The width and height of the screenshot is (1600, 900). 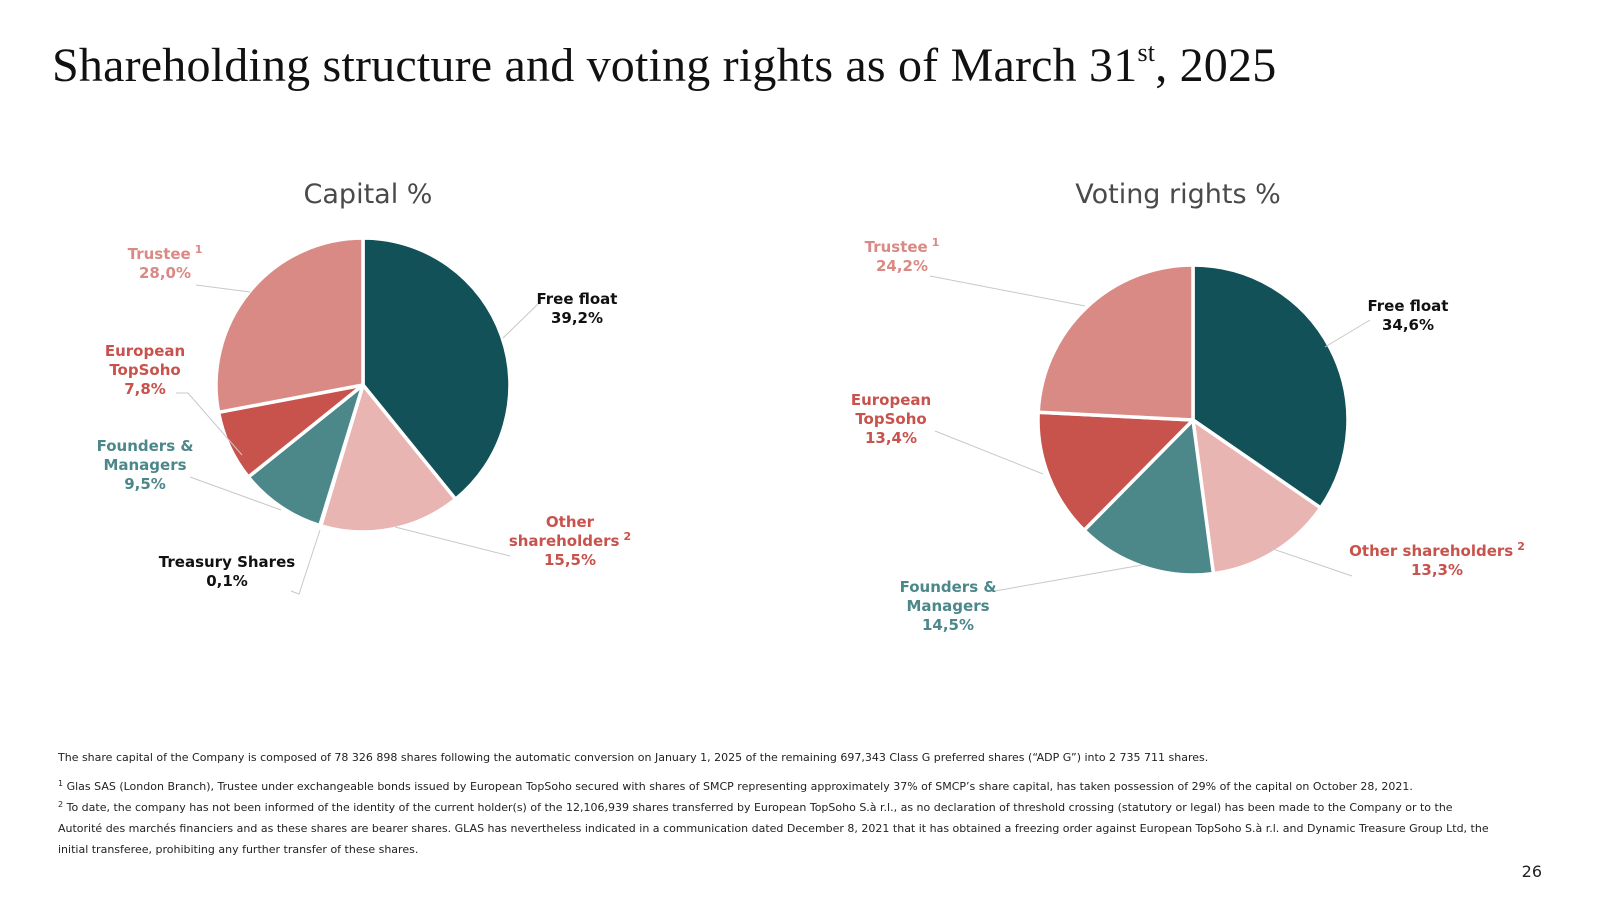 What do you see at coordinates (1347, 333) in the screenshot?
I see `voting-rights-leader-free-float` at bounding box center [1347, 333].